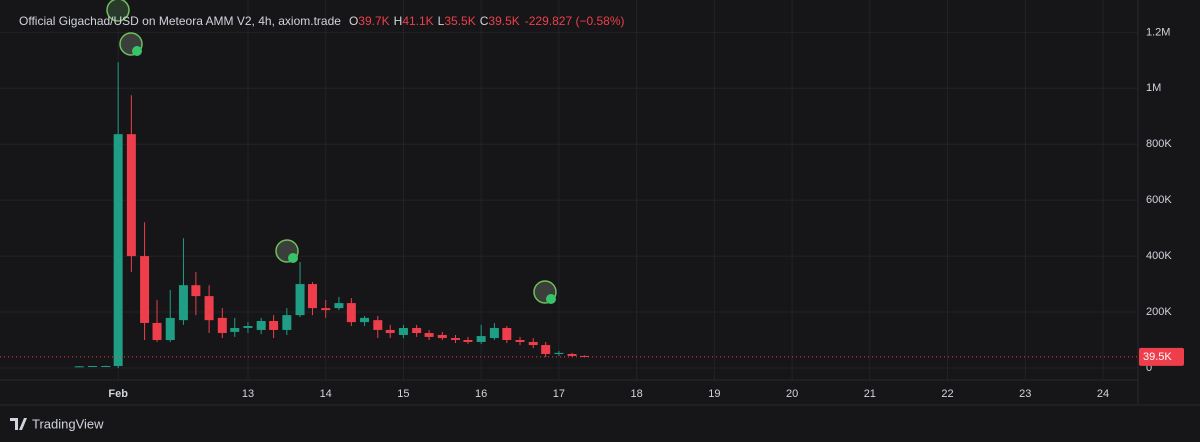  I want to click on y-tick-label: 0, so click(1149, 368).